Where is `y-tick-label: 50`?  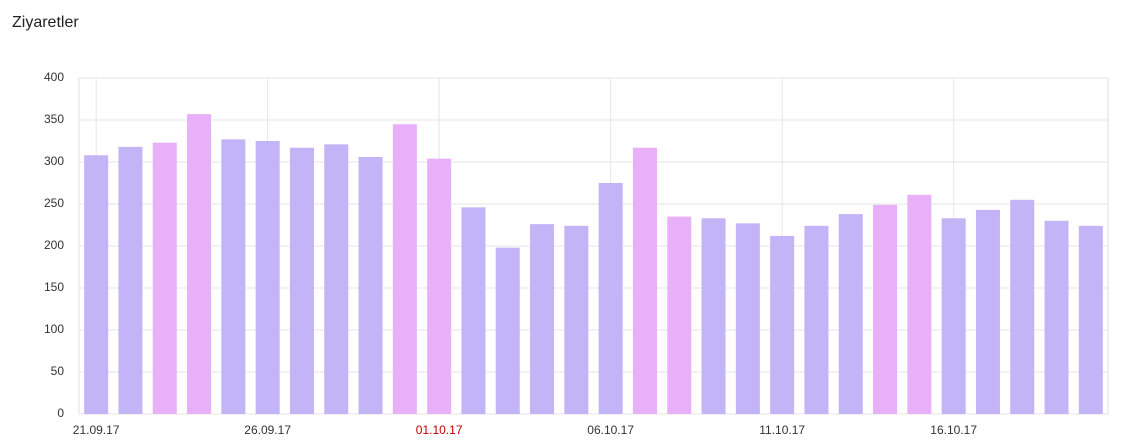 y-tick-label: 50 is located at coordinates (58, 371).